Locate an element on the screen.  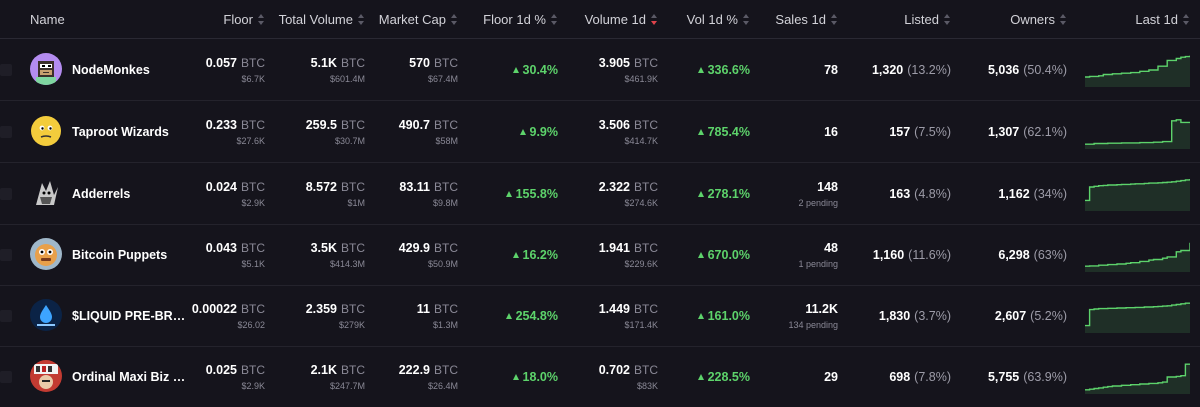
sales-pending: 134 pending is located at coordinates (813, 324).